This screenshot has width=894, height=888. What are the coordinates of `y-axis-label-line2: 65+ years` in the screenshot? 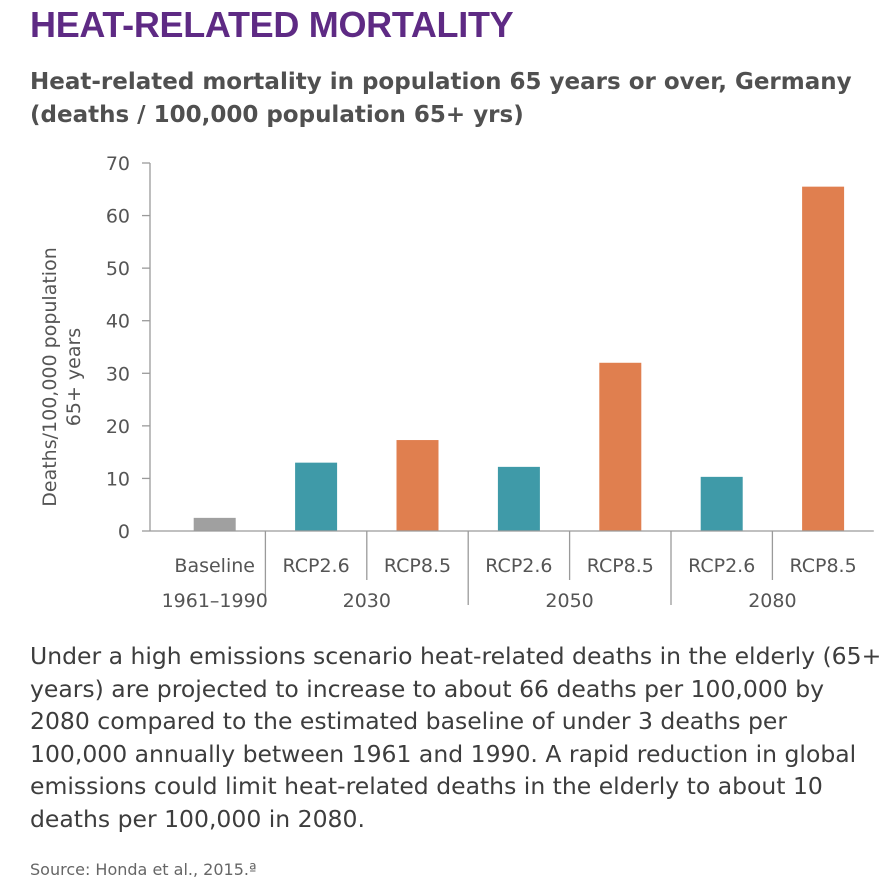 It's located at (74, 377).